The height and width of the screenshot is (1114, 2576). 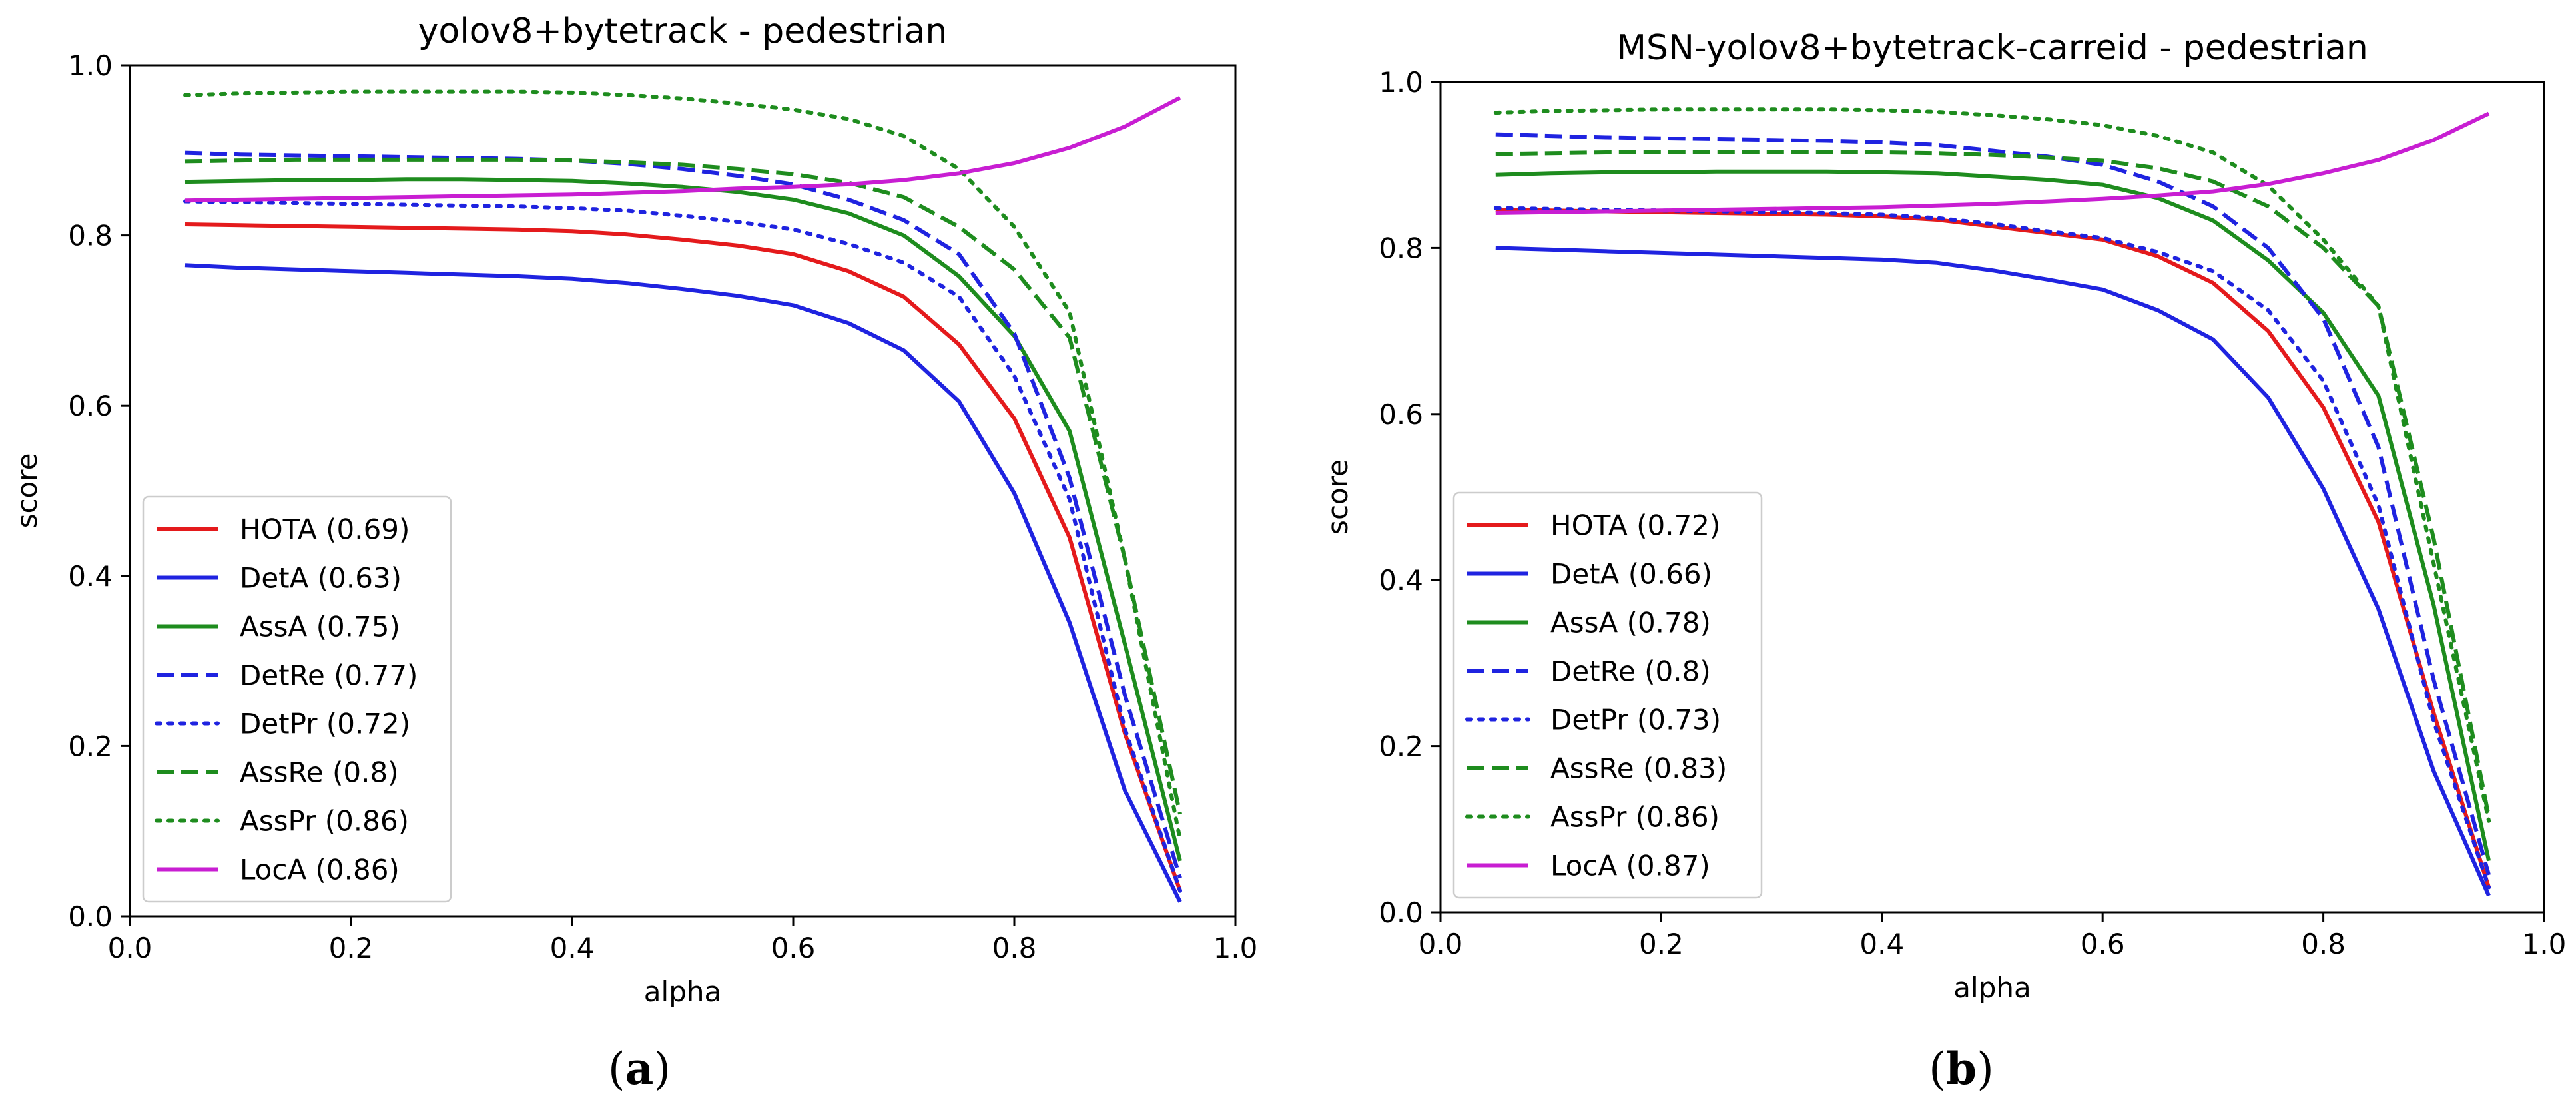 I want to click on legend-entry-label: HOTA (0.69), so click(x=325, y=529).